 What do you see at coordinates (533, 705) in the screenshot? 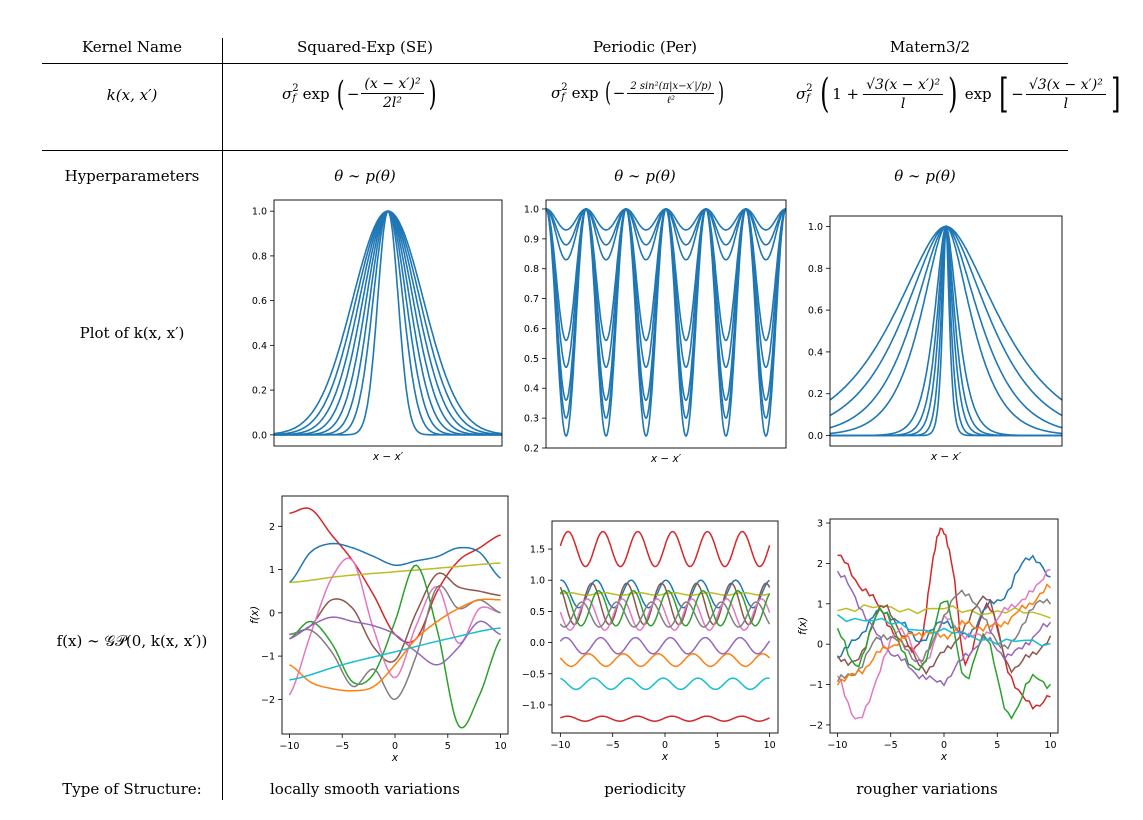
I see `y-tick-label: −1.0` at bounding box center [533, 705].